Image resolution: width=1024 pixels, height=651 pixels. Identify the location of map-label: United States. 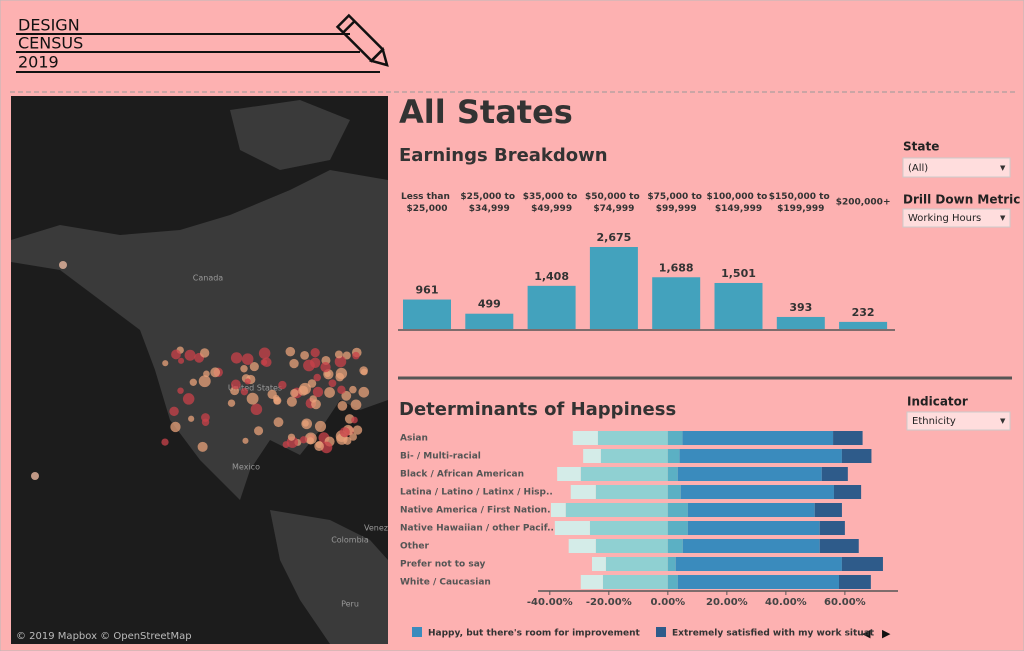
(255, 388).